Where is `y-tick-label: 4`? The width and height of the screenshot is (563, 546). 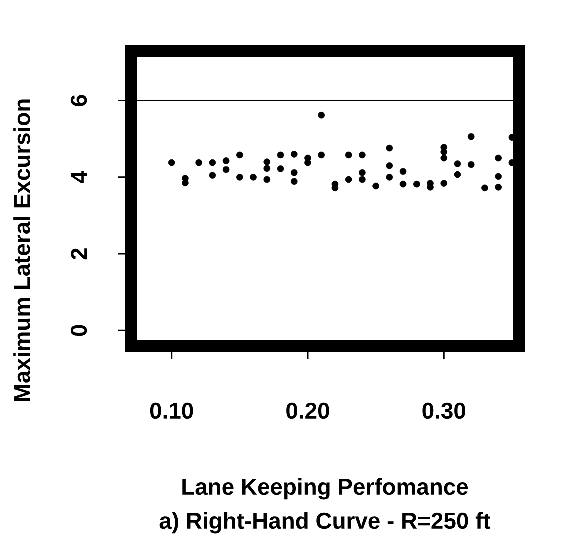 y-tick-label: 4 is located at coordinates (79, 177).